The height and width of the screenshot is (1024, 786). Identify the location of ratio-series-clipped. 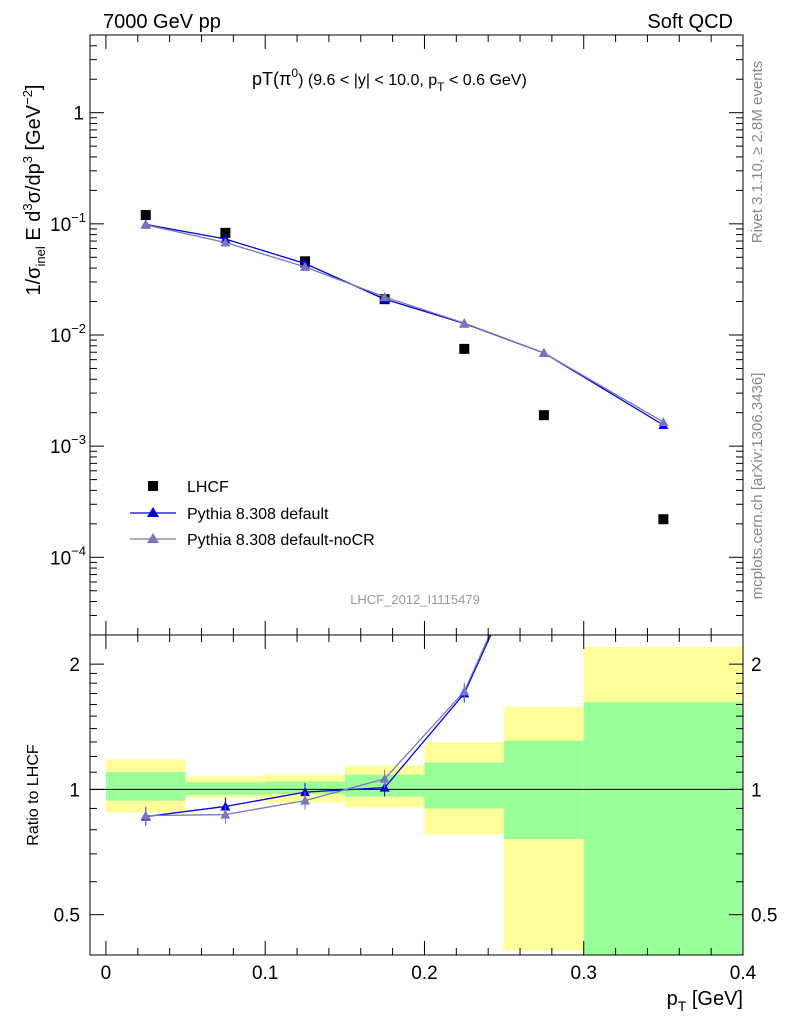
(316, 730).